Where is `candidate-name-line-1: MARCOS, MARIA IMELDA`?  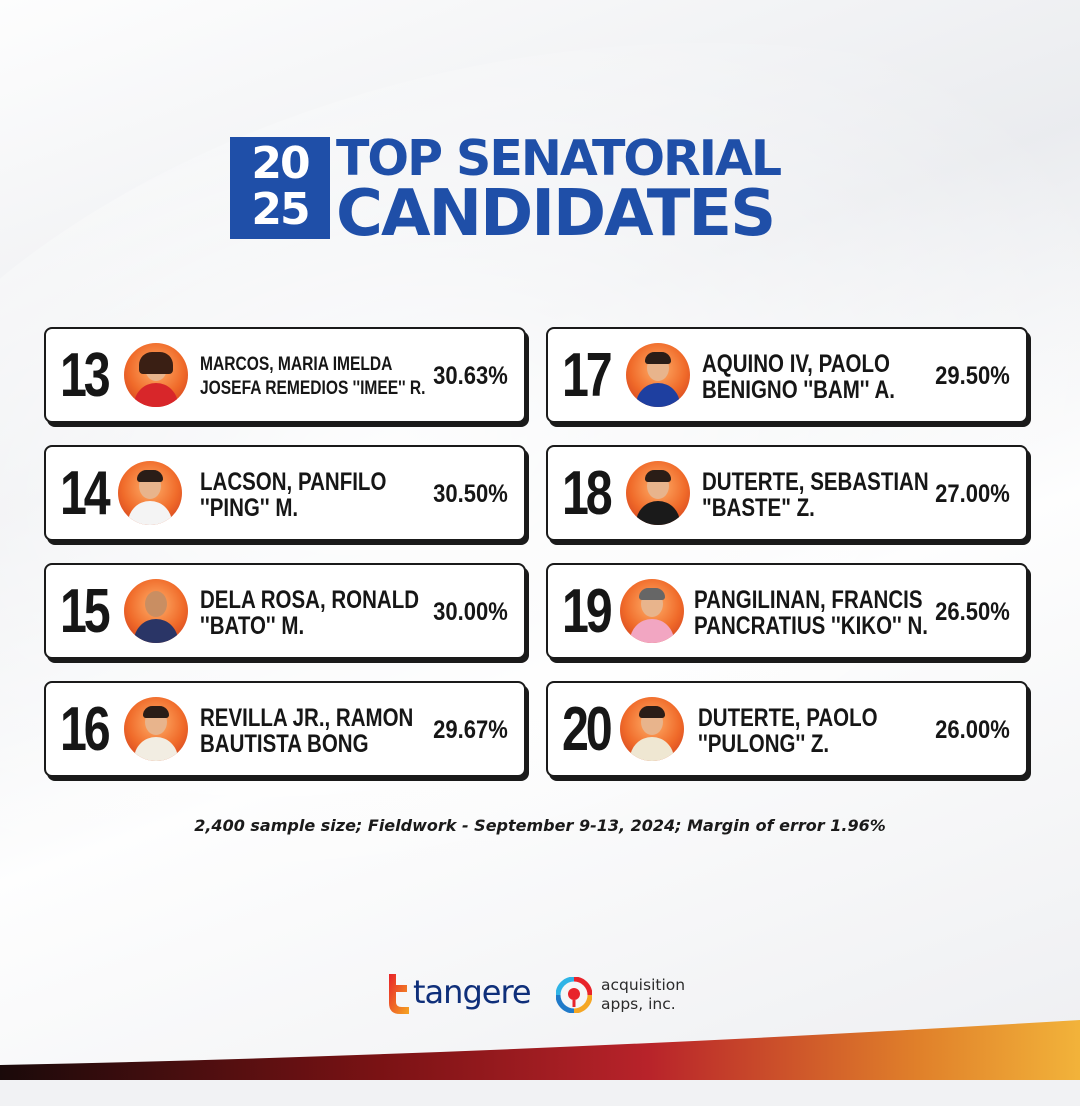
candidate-name-line-1: MARCOS, MARIA IMELDA is located at coordinates (296, 364).